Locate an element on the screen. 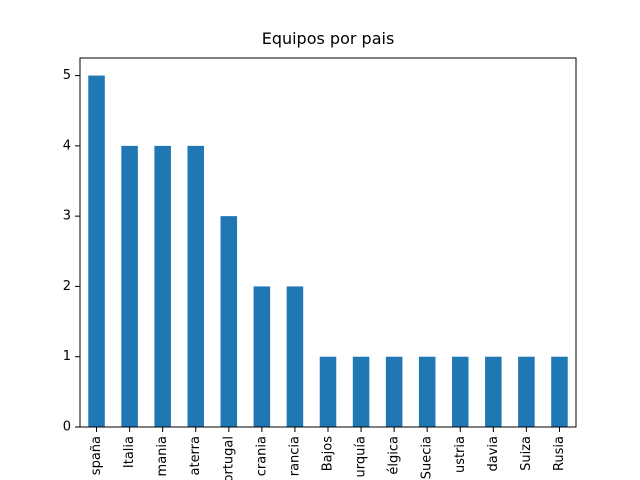  x-tick-label: Suiza is located at coordinates (526, 453).